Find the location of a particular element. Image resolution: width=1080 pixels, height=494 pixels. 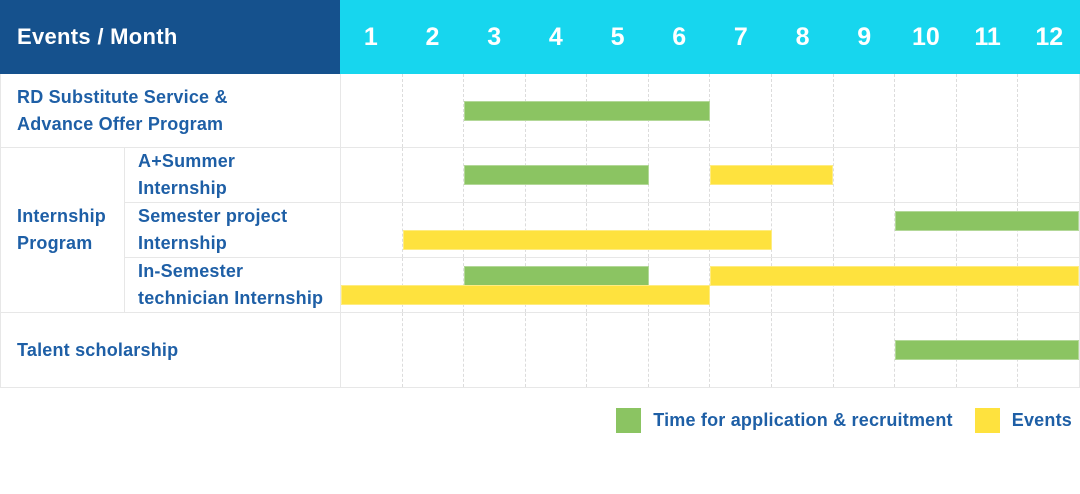

group-label-line: Internship is located at coordinates (62, 216).